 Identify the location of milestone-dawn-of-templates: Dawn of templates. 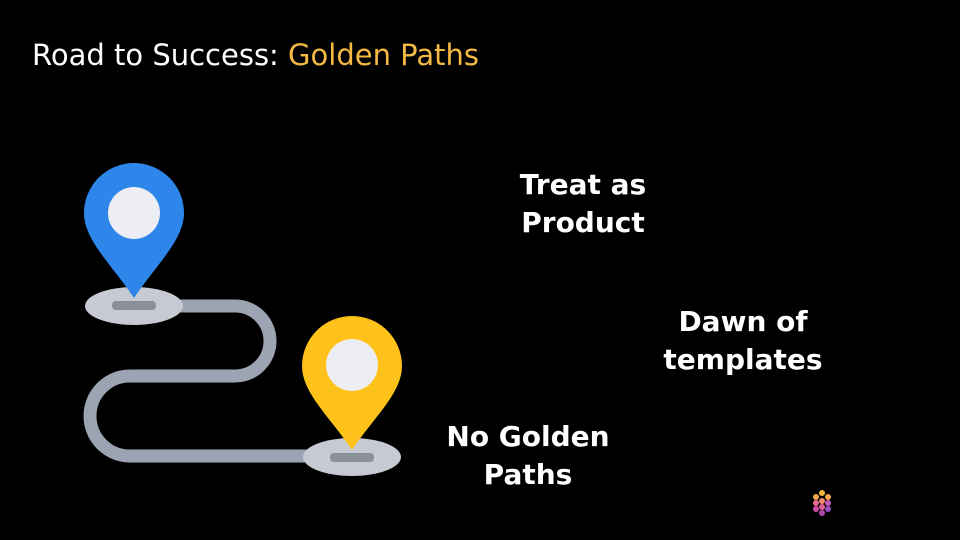
(743, 341).